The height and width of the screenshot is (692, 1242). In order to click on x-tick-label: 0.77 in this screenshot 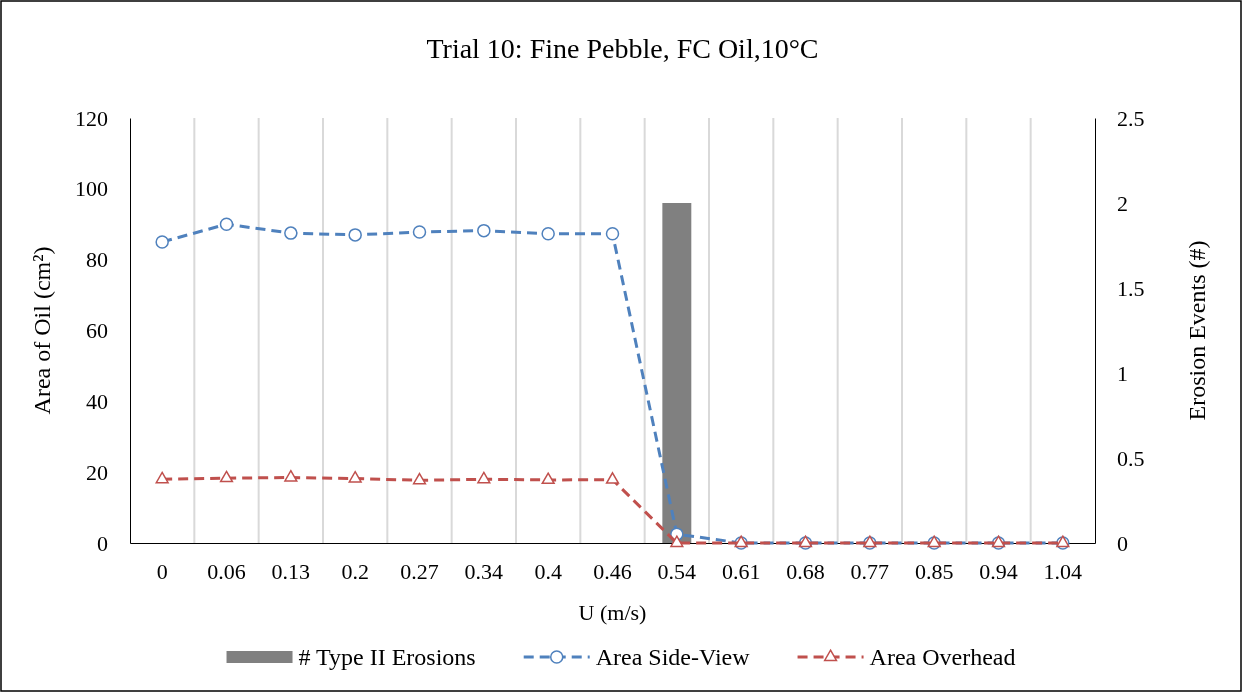, I will do `click(870, 571)`.